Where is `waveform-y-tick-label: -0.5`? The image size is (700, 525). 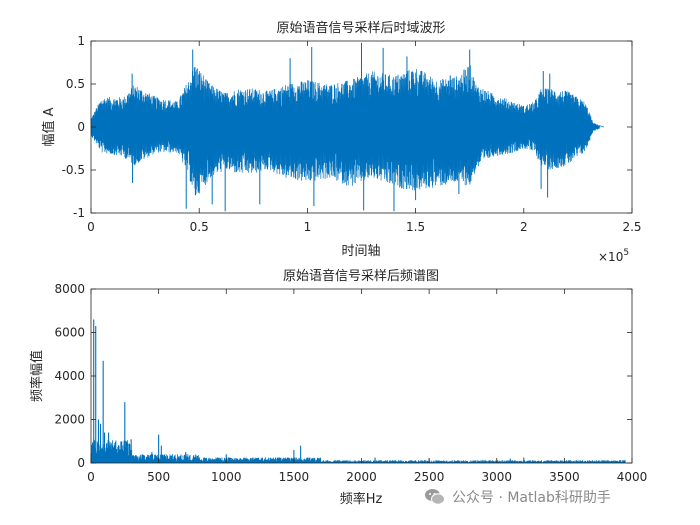 waveform-y-tick-label: -0.5 is located at coordinates (73, 170).